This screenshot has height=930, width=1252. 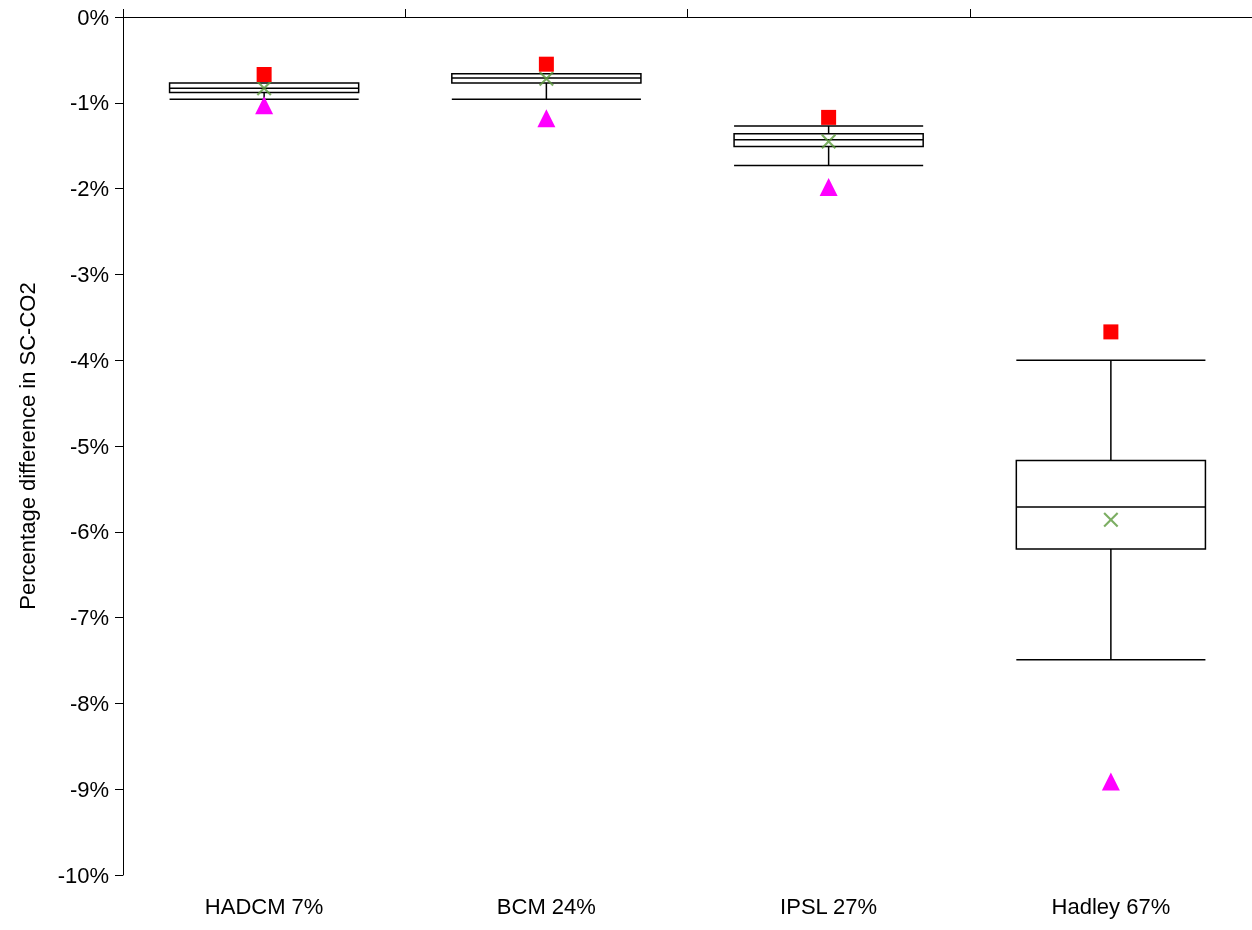 What do you see at coordinates (89, 789) in the screenshot?
I see `y-tick-label: -9%` at bounding box center [89, 789].